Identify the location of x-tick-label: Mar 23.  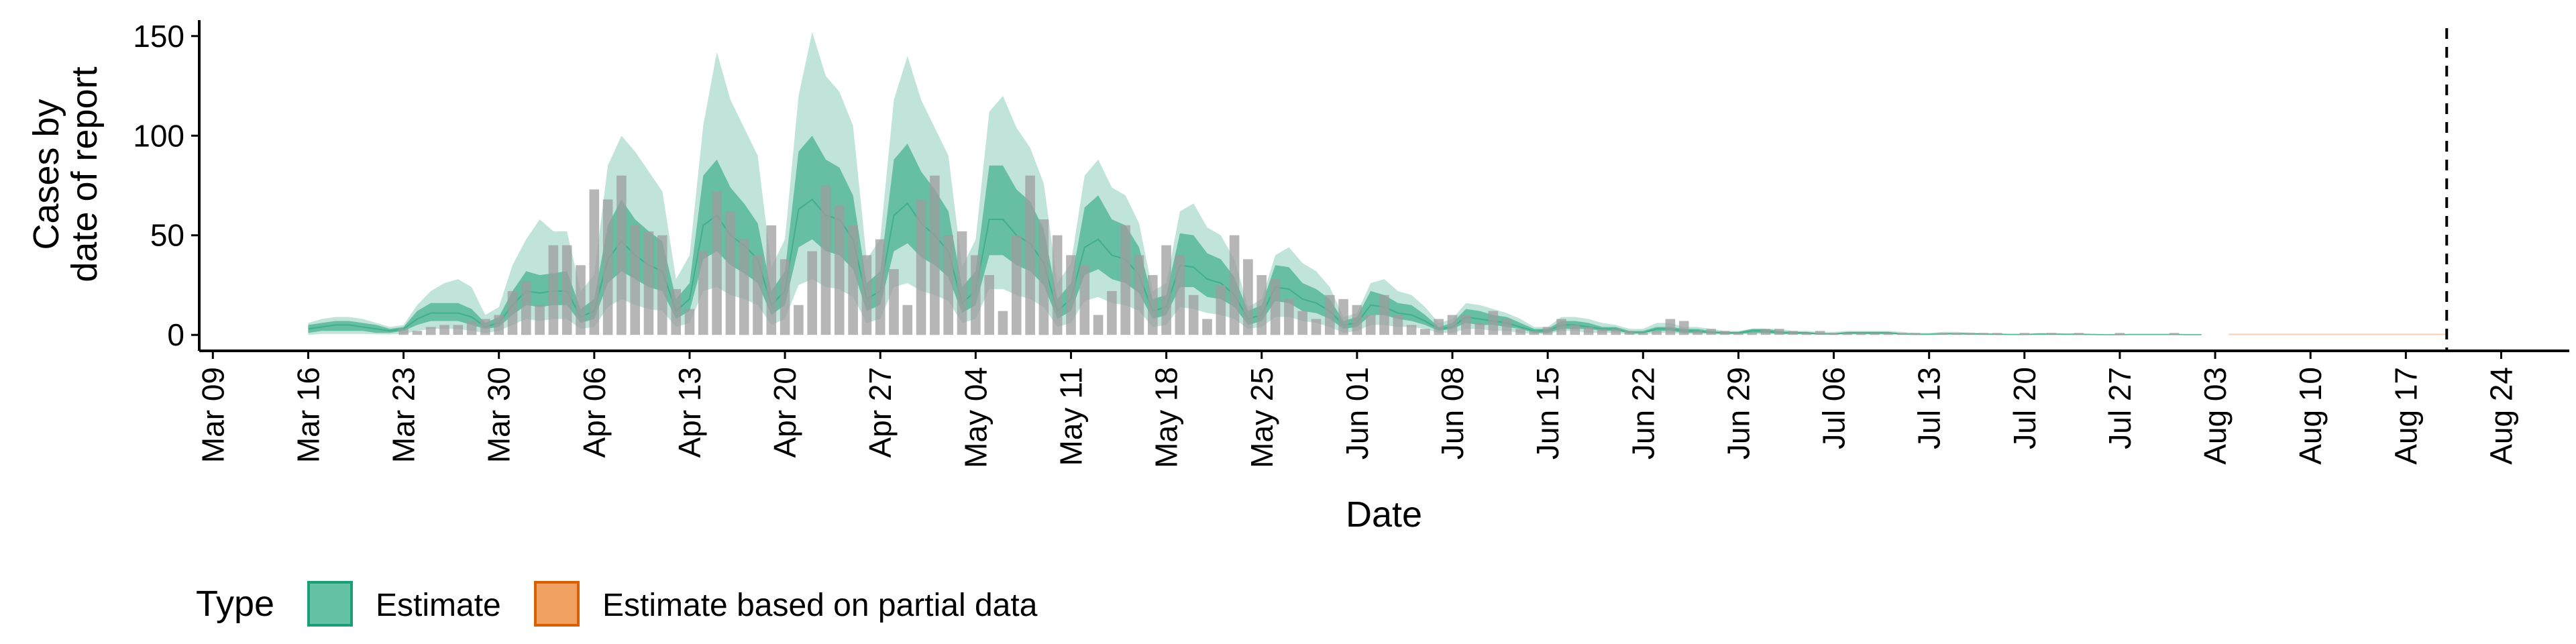
(403, 415).